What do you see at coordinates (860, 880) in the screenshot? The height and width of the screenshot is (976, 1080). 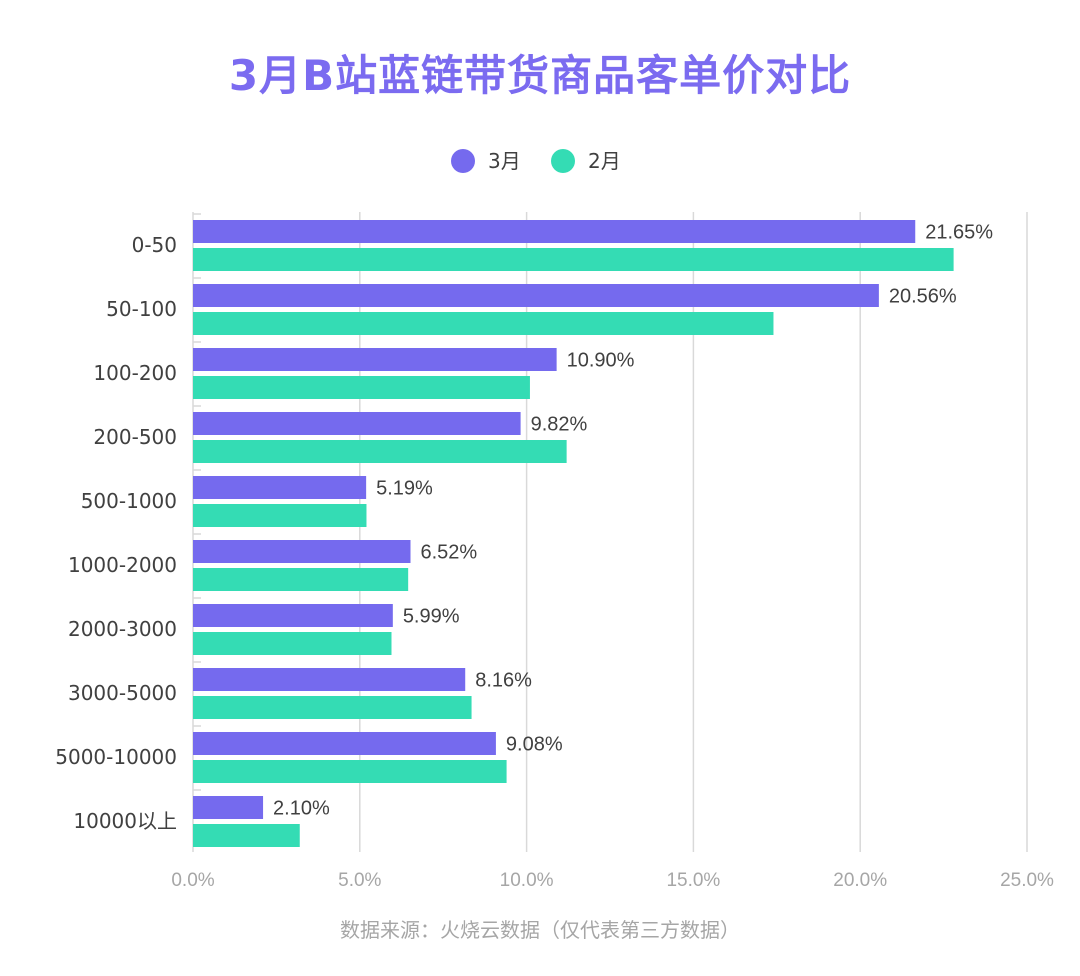 I see `x-tick-label: 20.0%` at bounding box center [860, 880].